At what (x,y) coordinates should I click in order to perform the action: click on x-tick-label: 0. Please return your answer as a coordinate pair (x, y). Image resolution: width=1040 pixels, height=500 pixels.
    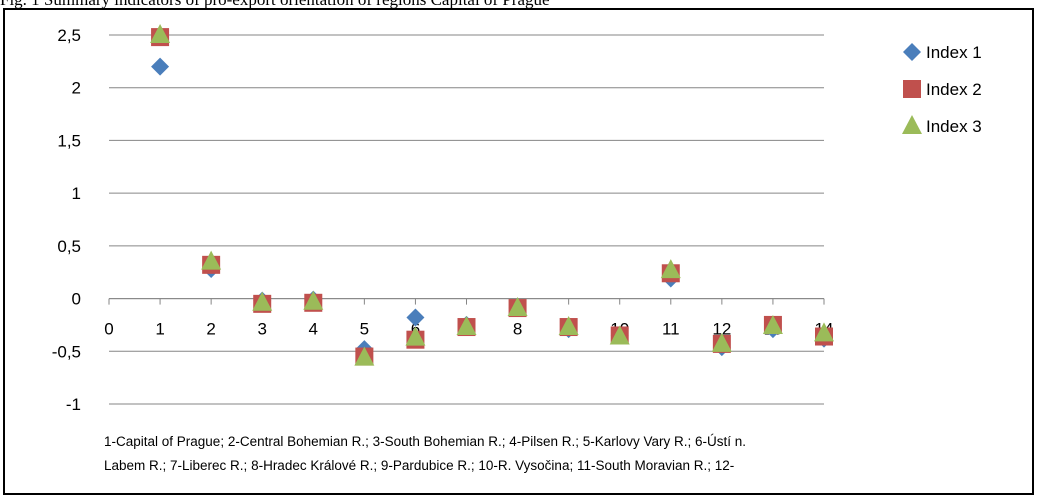
    Looking at the image, I should click on (108, 329).